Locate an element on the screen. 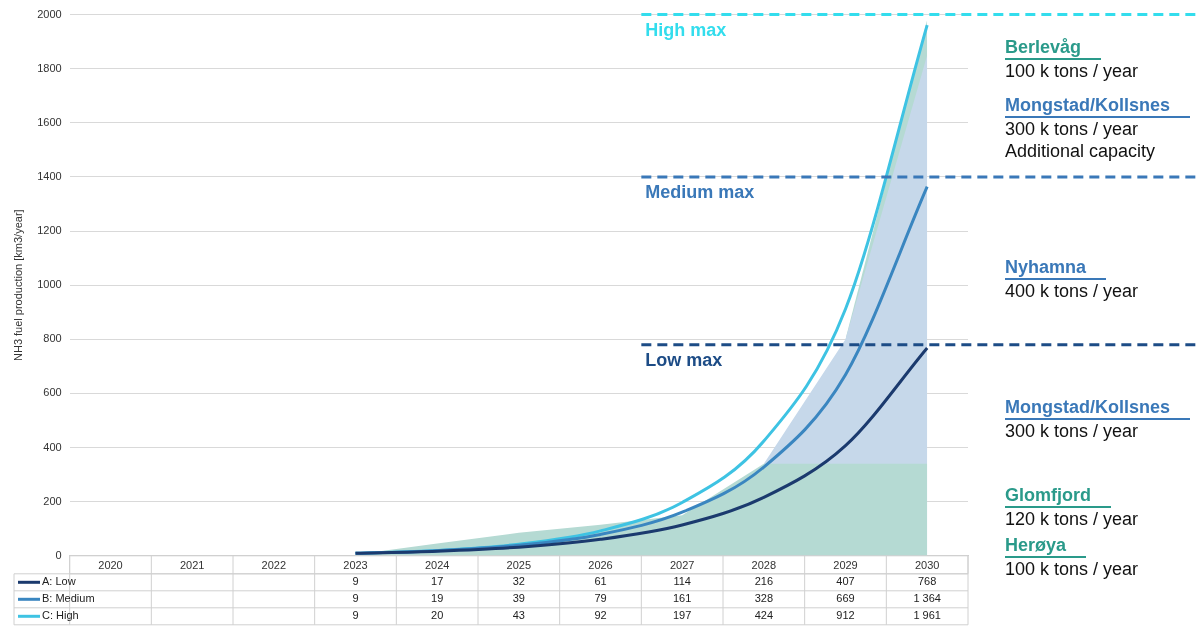 This screenshot has width=1198, height=641. text: Mongstad/Kollsnes 300 k tons / year is located at coordinates (1088, 419).